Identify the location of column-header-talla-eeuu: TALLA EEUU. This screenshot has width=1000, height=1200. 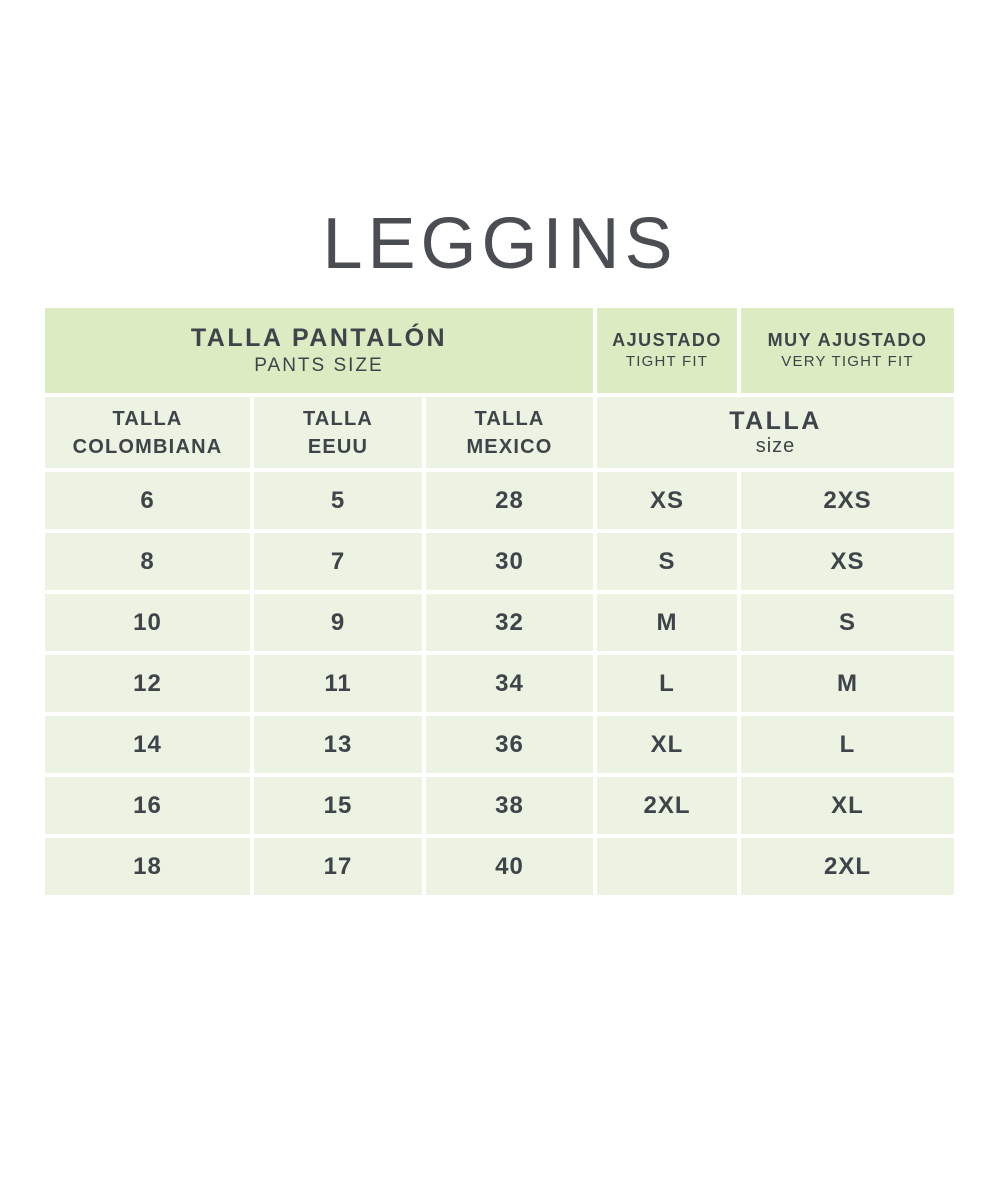
(338, 432).